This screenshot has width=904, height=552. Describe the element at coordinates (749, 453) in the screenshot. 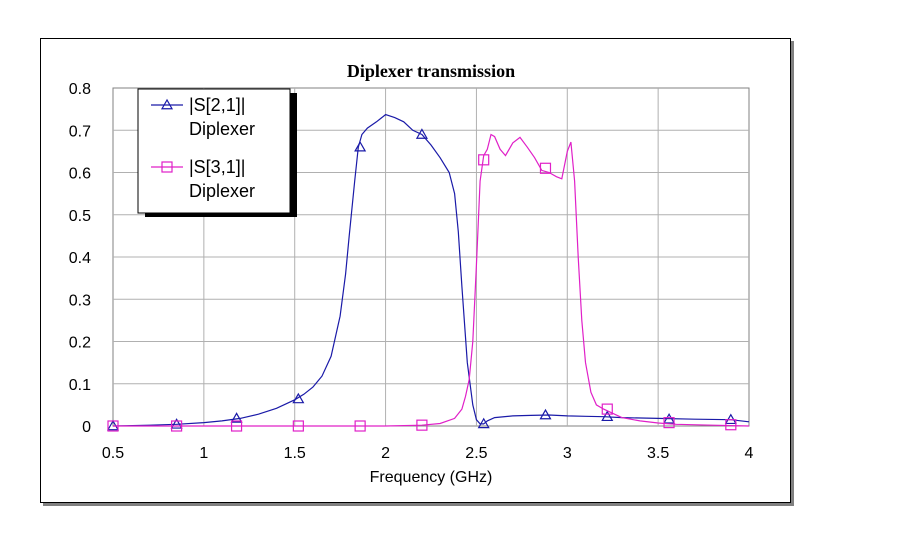

I see `x-tick-label: 4` at that location.